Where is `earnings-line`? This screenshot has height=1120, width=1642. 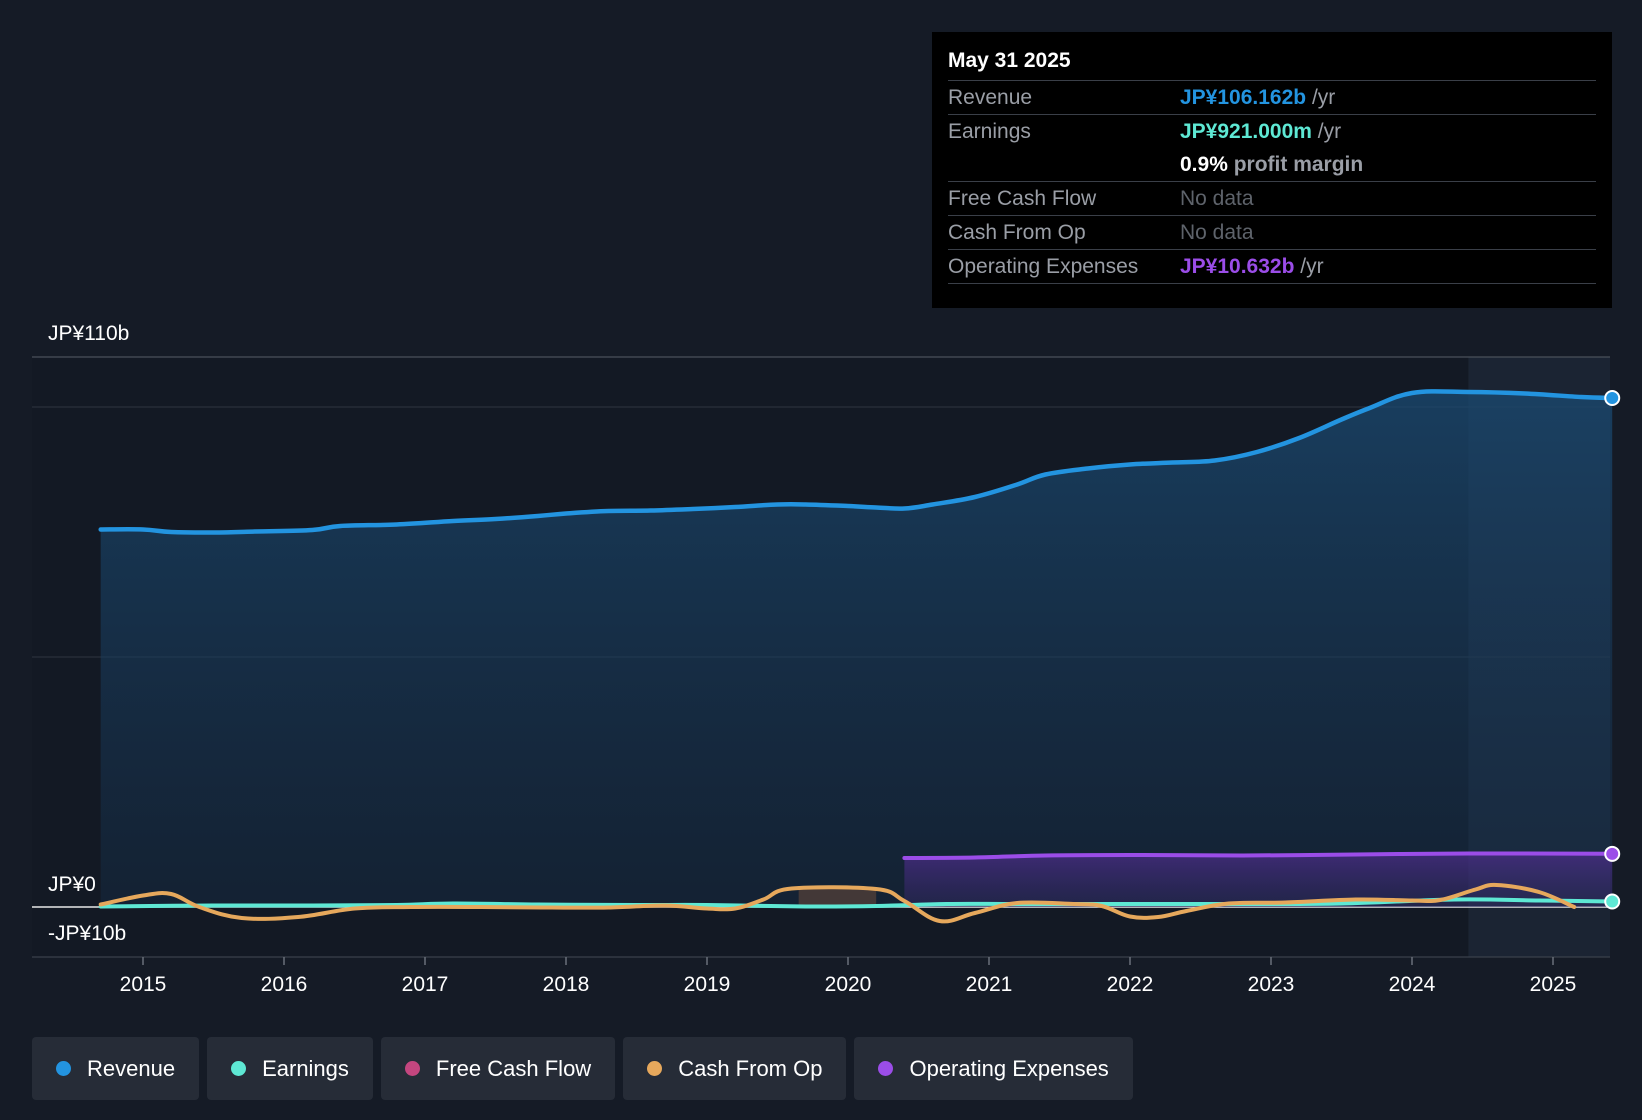
earnings-line is located at coordinates (856, 903).